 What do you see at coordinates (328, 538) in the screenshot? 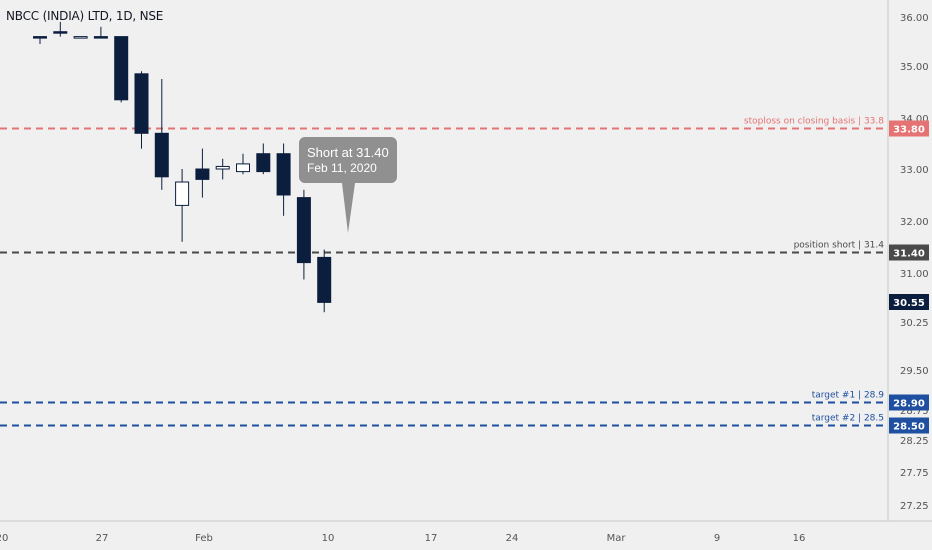
I see `time-tick-label: 10` at bounding box center [328, 538].